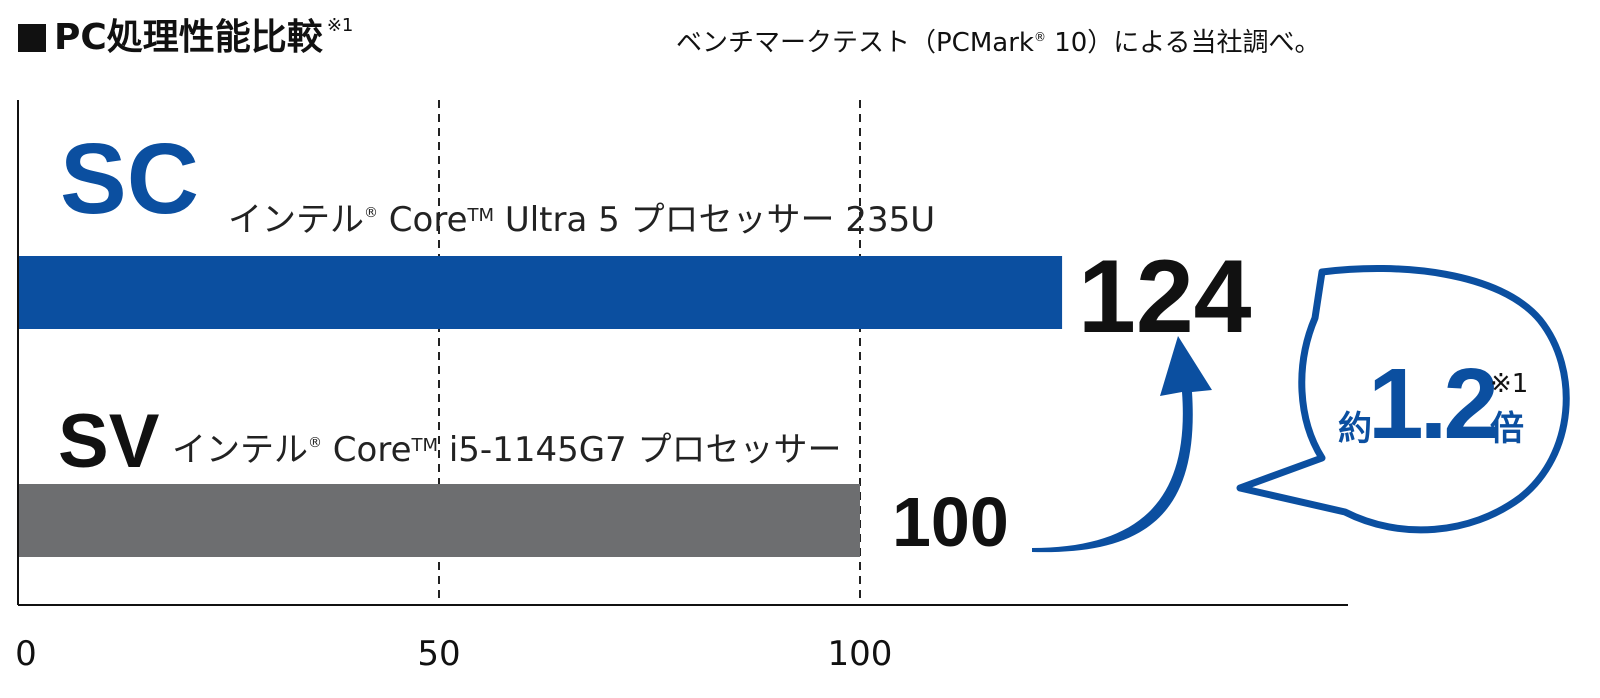  I want to click on x-tick-label-100: 100, so click(860, 654).